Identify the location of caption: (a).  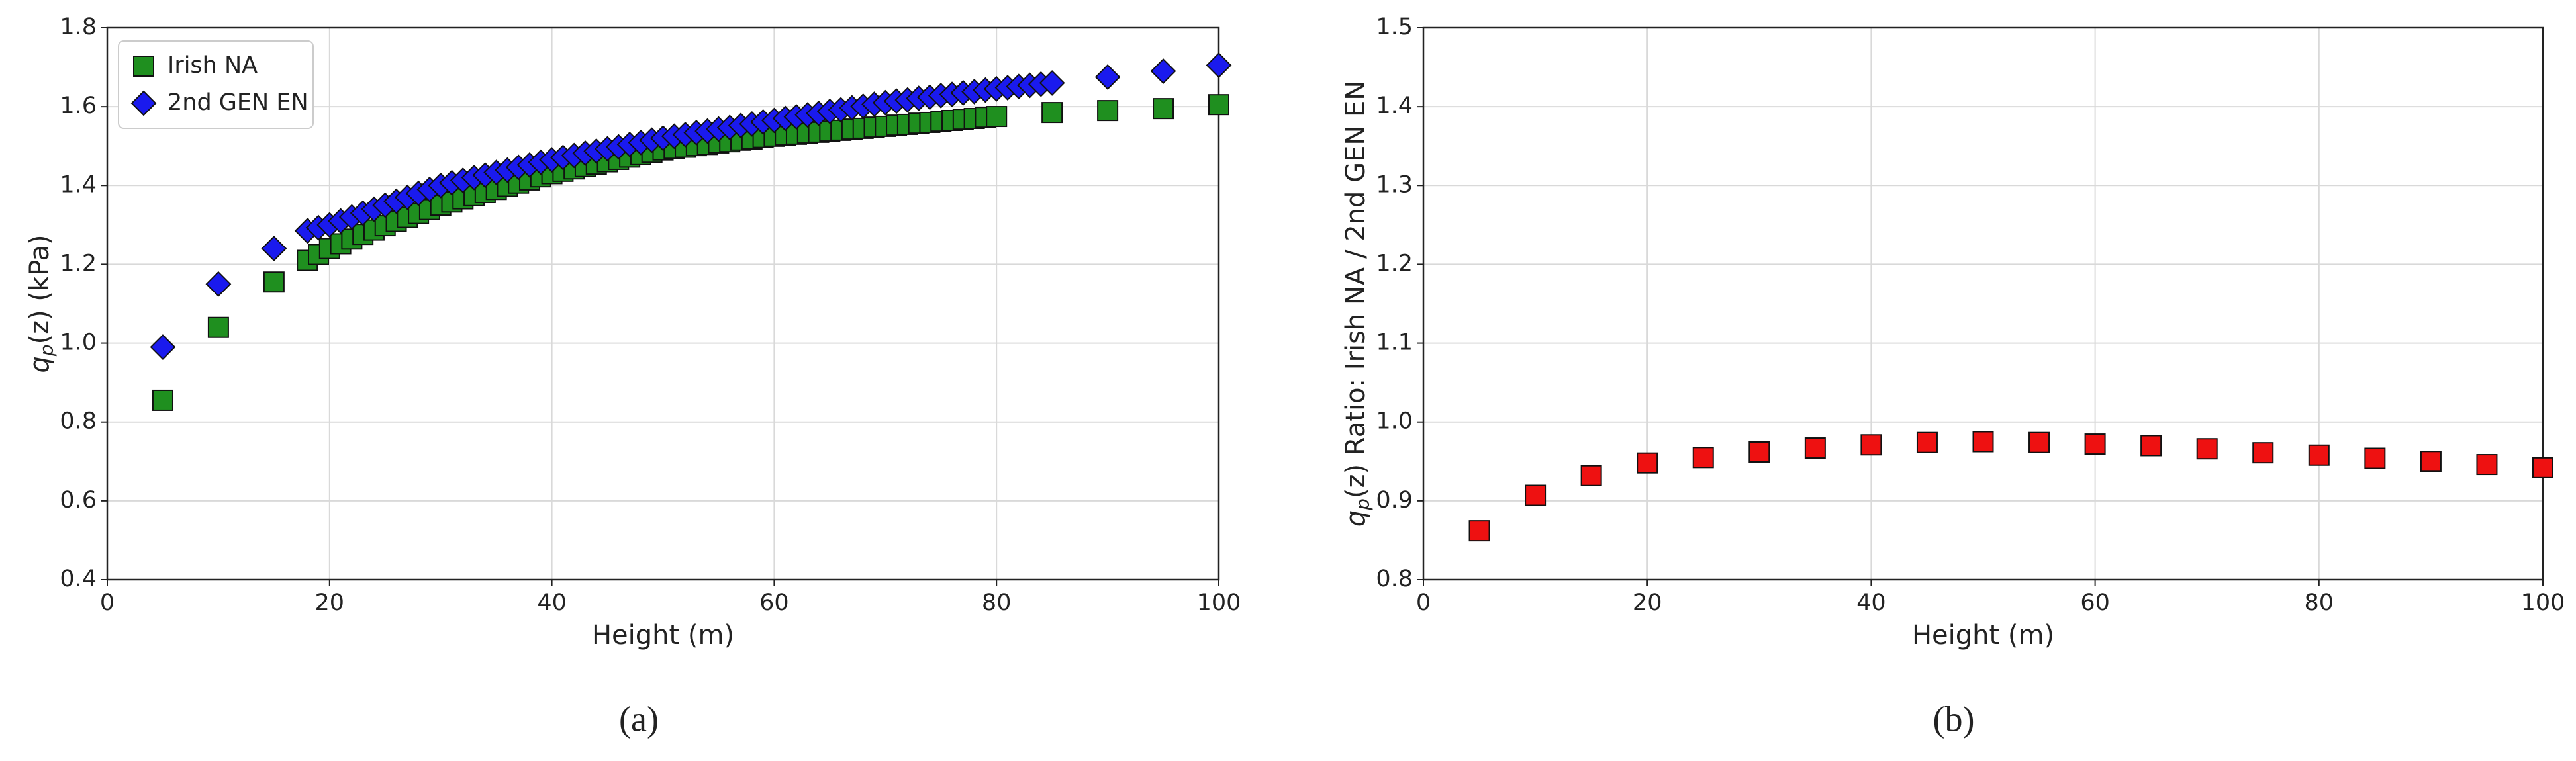
(639, 719).